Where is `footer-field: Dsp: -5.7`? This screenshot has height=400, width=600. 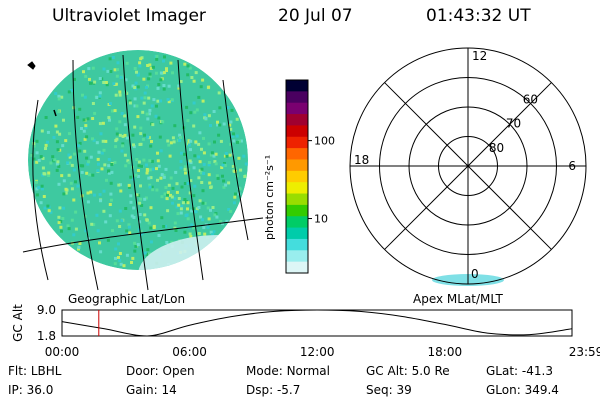
footer-field: Dsp: -5.7 is located at coordinates (273, 390).